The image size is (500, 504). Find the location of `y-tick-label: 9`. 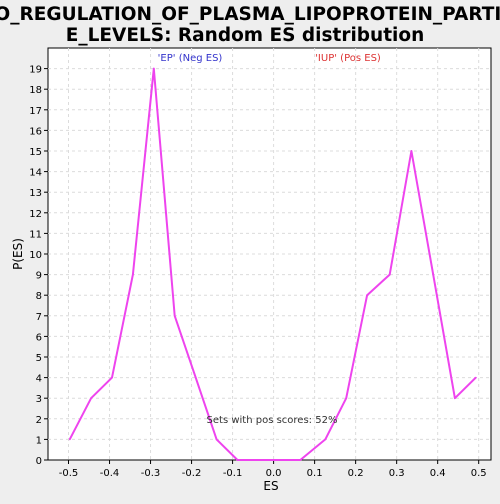

y-tick-label: 9 is located at coordinates (39, 276).